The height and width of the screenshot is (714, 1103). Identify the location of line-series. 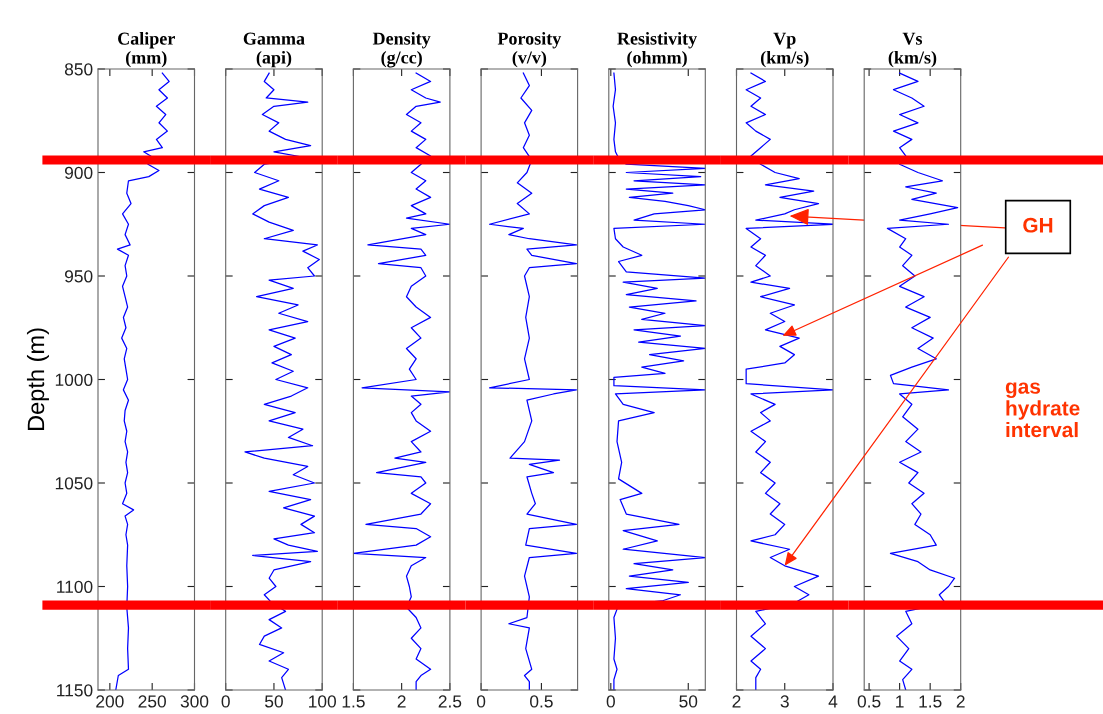
(142, 381).